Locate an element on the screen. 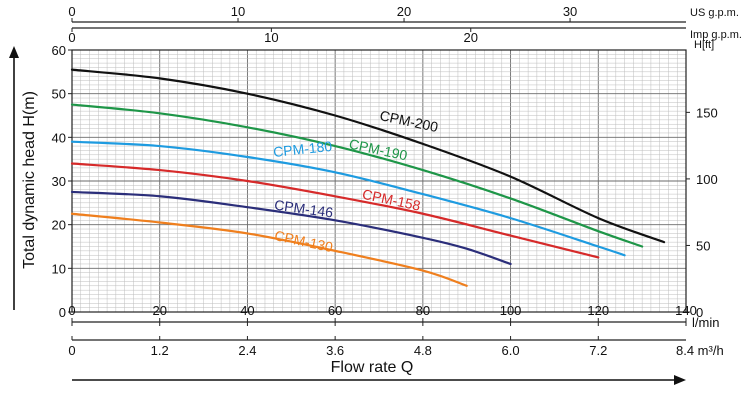 The image size is (744, 400). usgpm-tick-label: 20 is located at coordinates (404, 11).